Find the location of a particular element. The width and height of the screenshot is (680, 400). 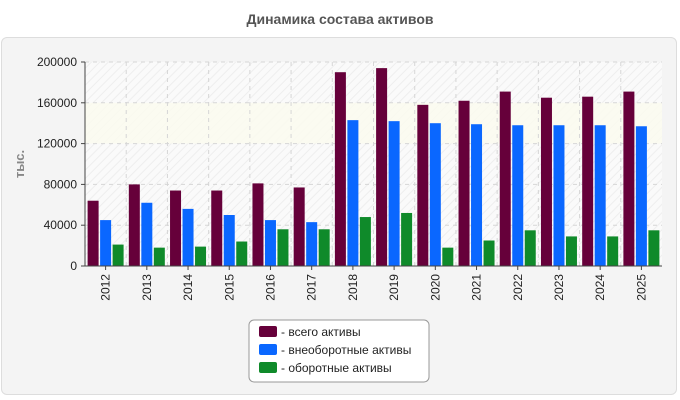

legend-label: - внеоборотные активы is located at coordinates (346, 350).